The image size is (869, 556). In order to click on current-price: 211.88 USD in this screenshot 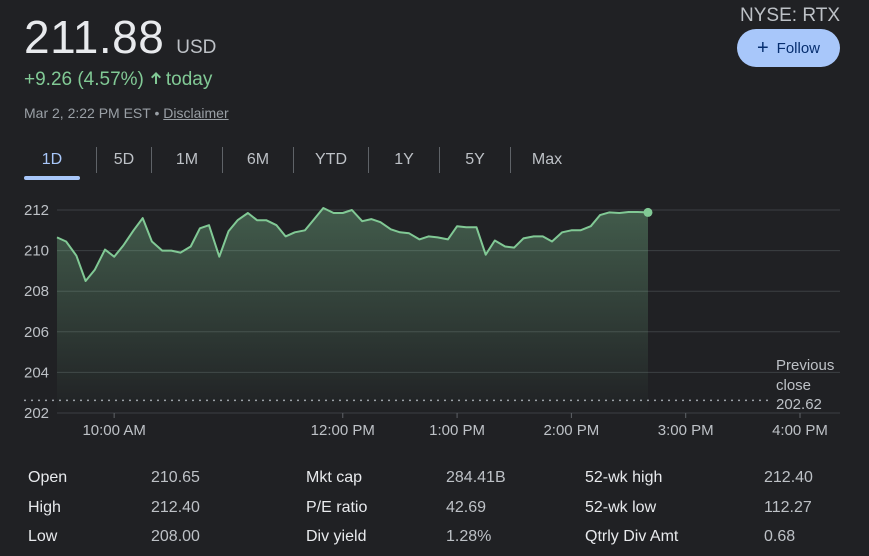, I will do `click(120, 37)`.